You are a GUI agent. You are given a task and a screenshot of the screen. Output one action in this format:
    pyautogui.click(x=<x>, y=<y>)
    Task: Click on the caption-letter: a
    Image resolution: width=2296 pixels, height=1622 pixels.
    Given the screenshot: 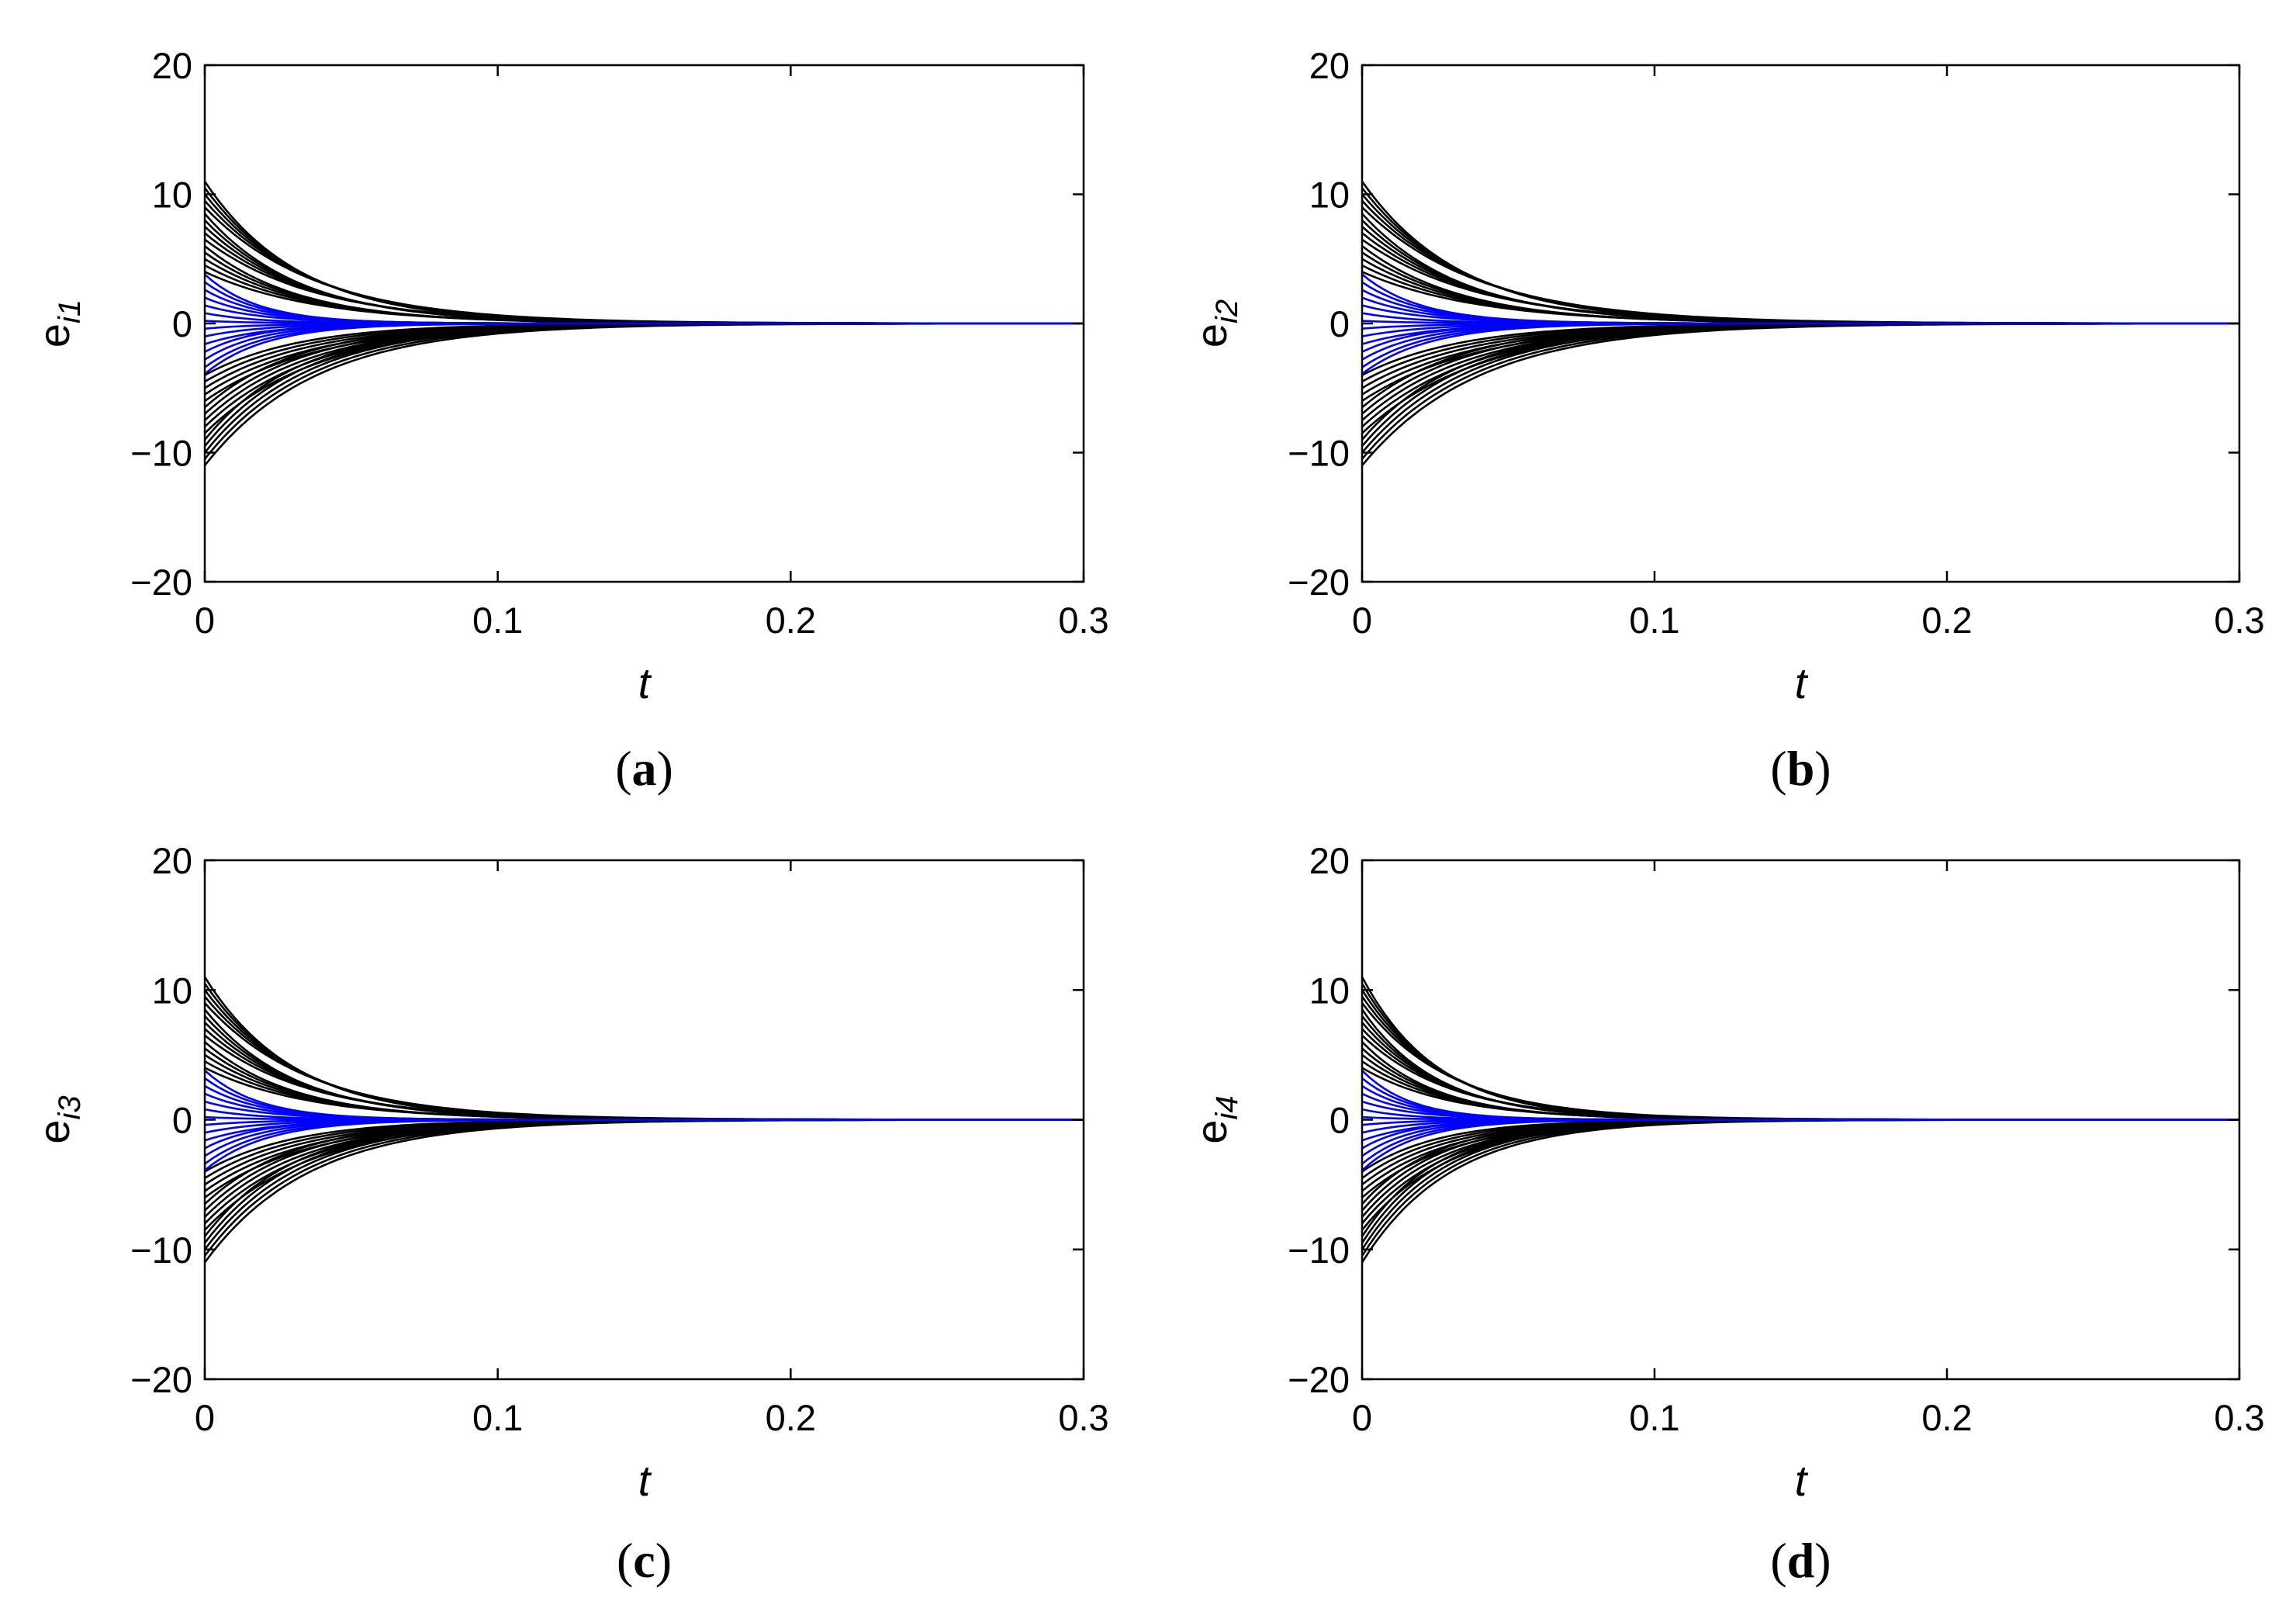 What is the action you would take?
    pyautogui.click(x=644, y=768)
    